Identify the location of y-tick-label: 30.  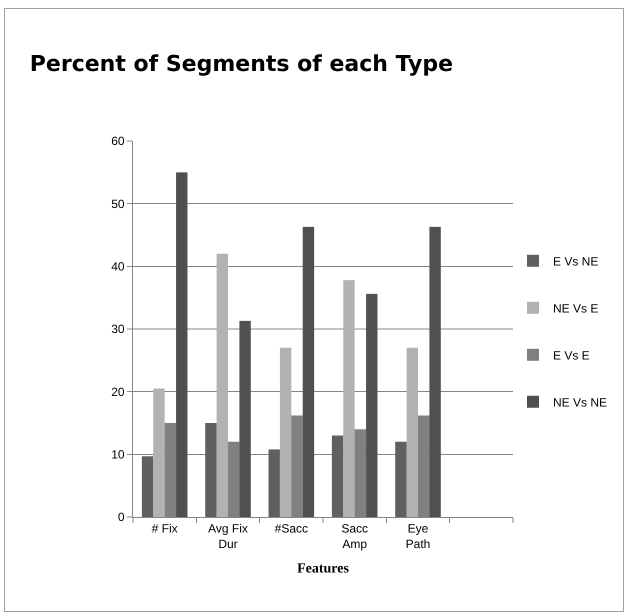
(118, 329).